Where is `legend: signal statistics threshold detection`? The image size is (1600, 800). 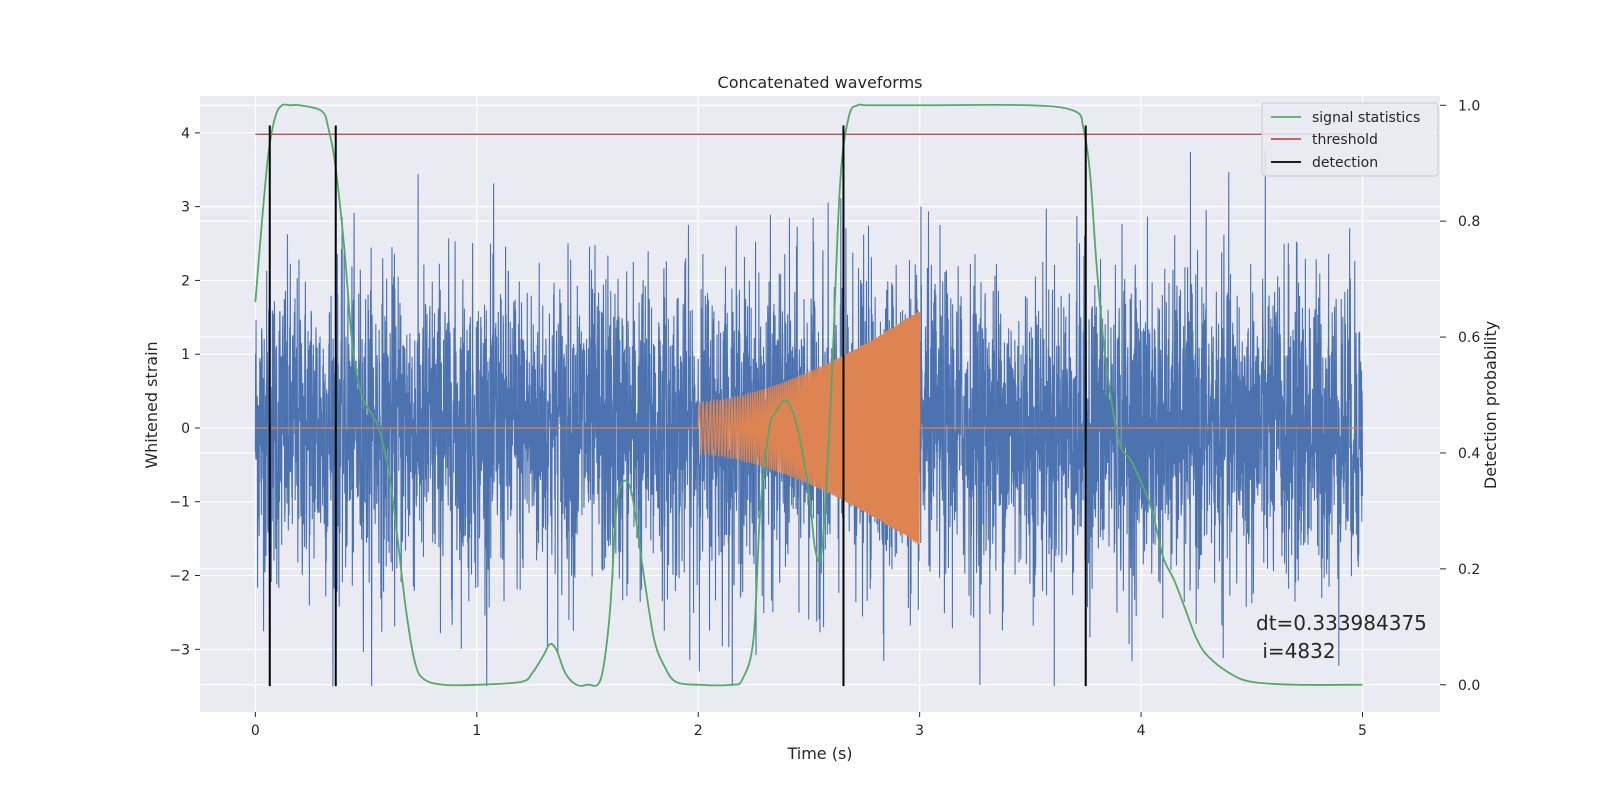 legend: signal statistics threshold detection is located at coordinates (1350, 139).